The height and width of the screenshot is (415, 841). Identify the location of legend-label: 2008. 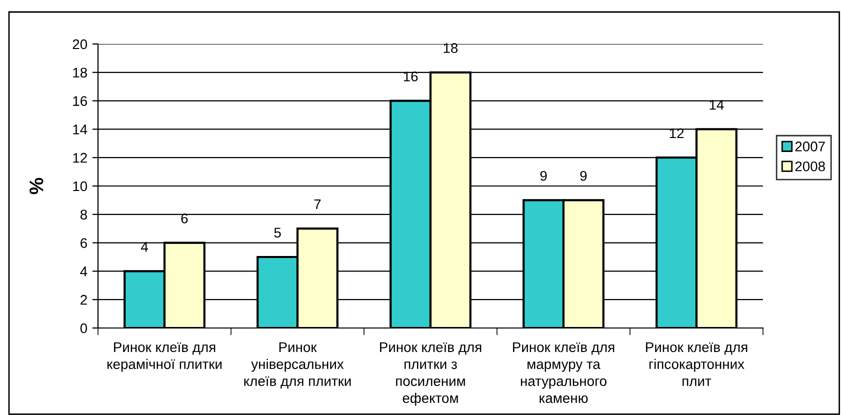
(810, 166).